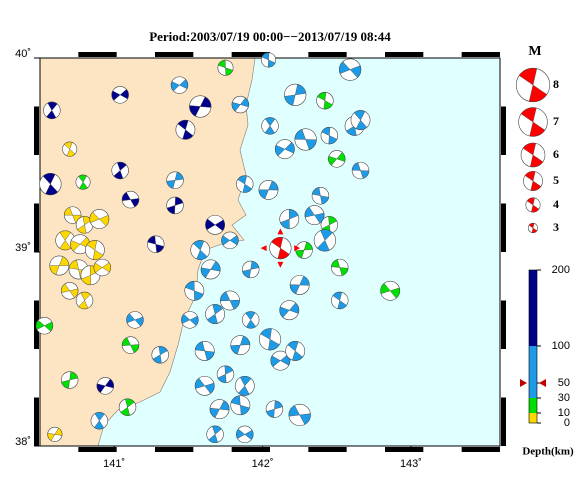 The width and height of the screenshot is (580, 500). Describe the element at coordinates (534, 51) in the screenshot. I see `magnitude-legend-title: M` at that location.